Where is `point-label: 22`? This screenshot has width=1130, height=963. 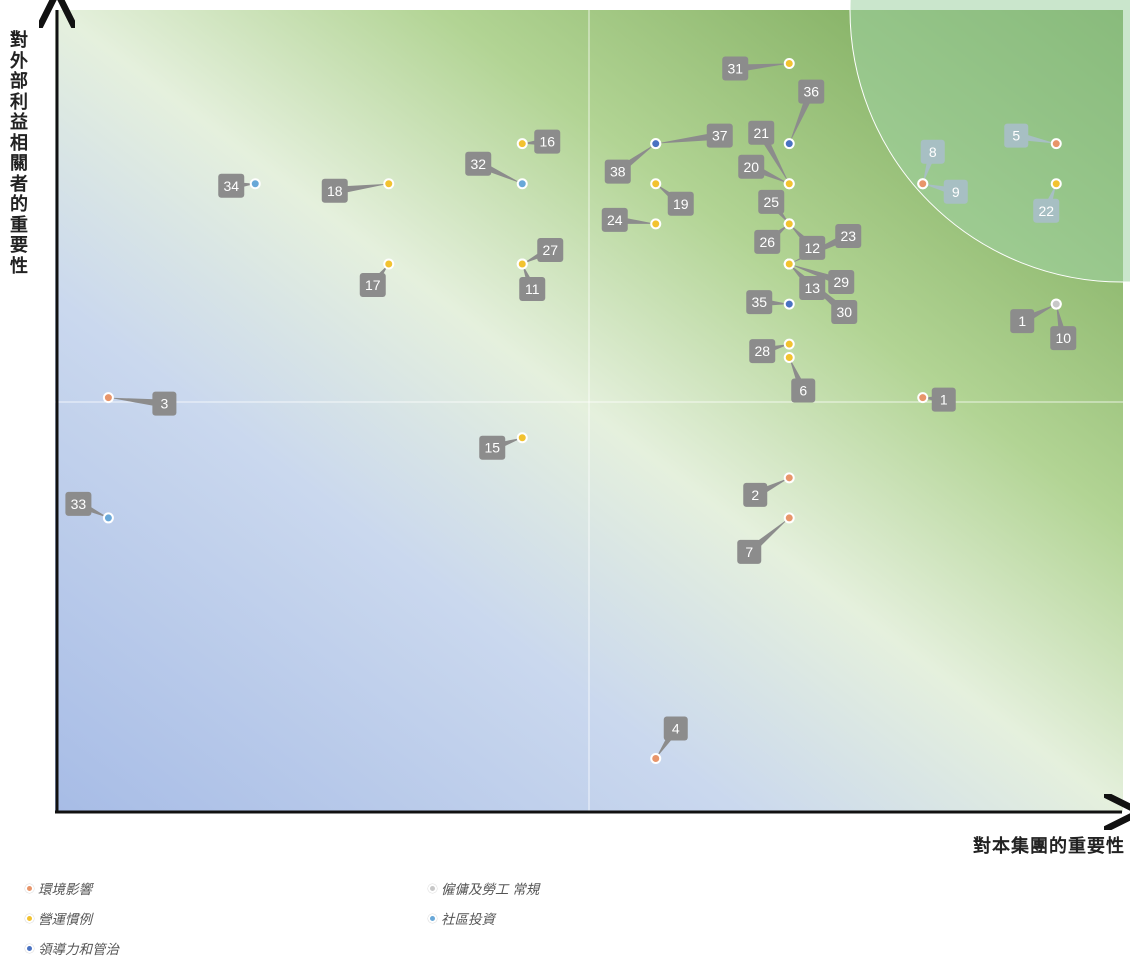 point-label: 22 is located at coordinates (1046, 210).